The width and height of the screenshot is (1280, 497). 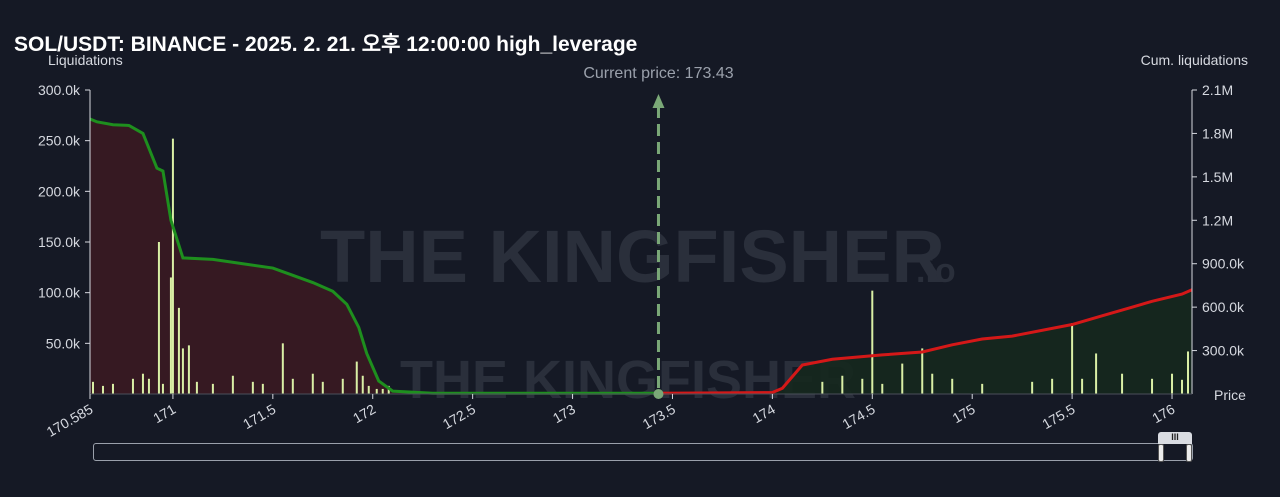 I want to click on left-tick-label: 150.0k, so click(x=59, y=242).